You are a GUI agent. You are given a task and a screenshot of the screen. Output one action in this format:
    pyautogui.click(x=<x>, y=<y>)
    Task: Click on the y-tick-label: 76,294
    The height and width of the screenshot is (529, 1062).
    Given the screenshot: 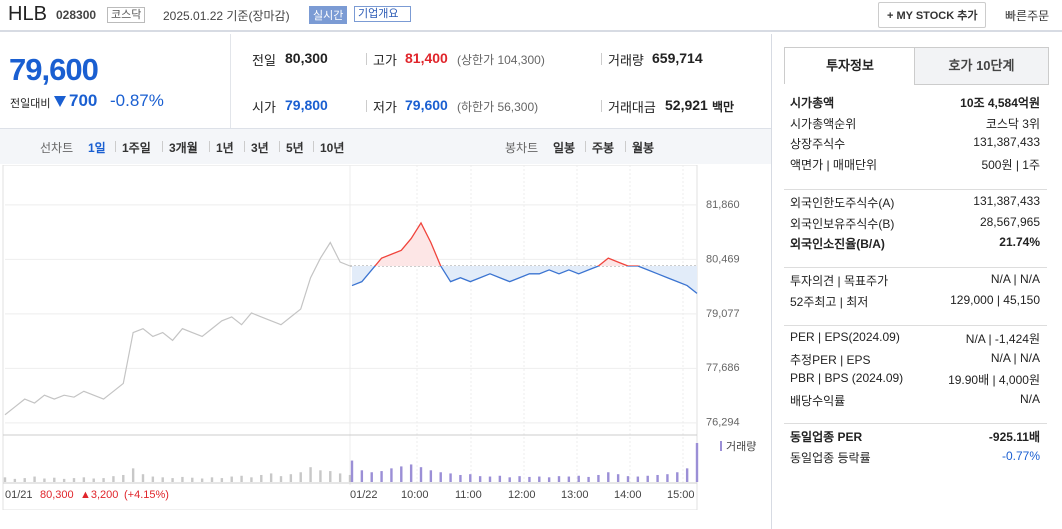 What is the action you would take?
    pyautogui.click(x=723, y=423)
    